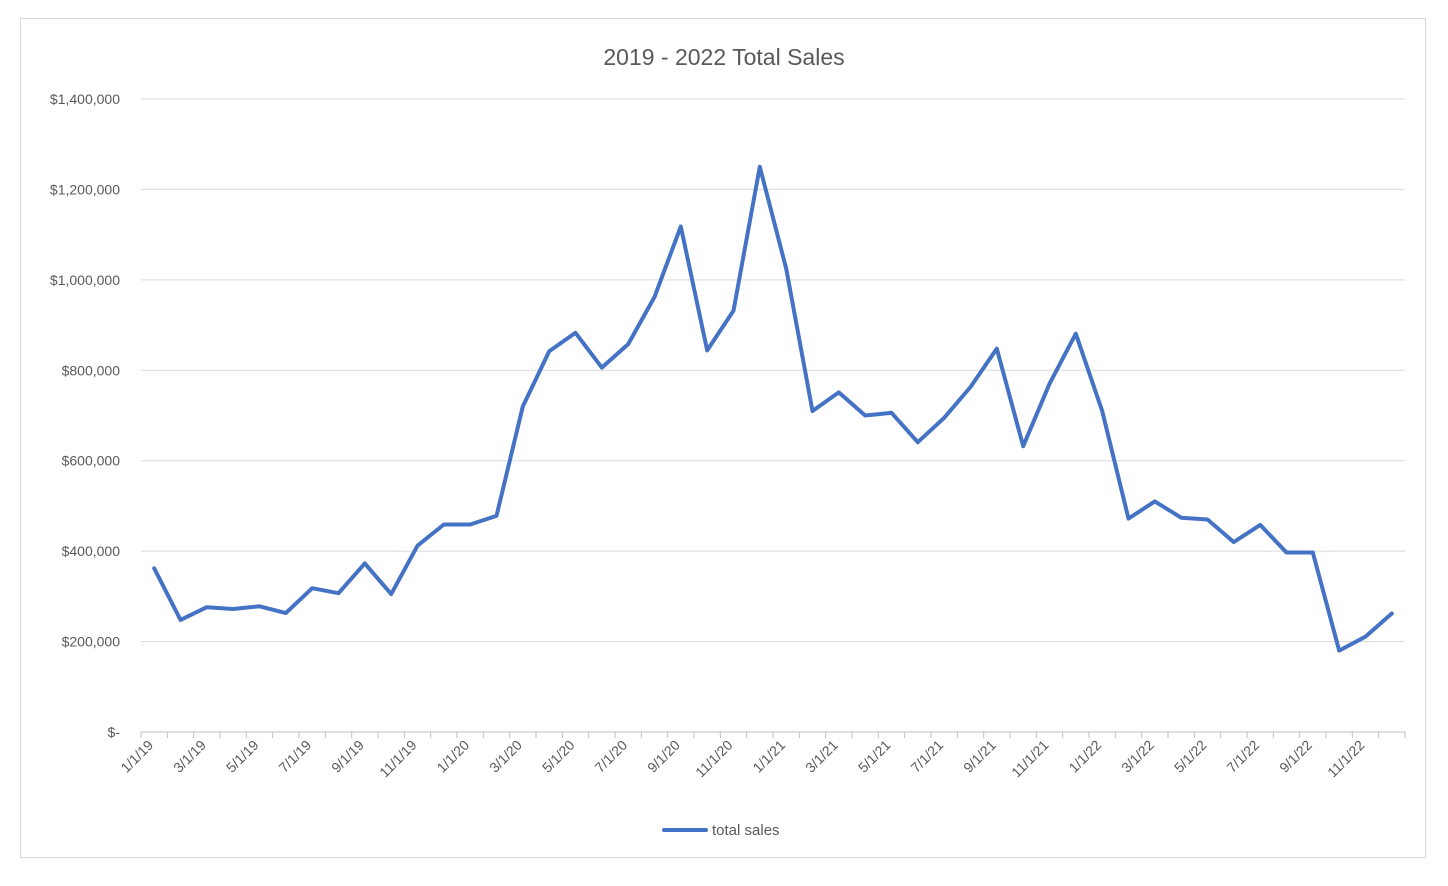  I want to click on legend-label: total sales, so click(746, 830).